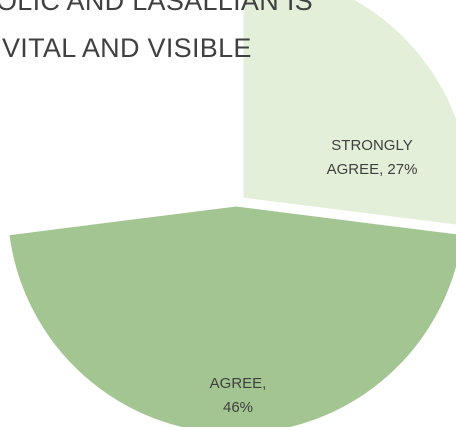 The width and height of the screenshot is (456, 427). Describe the element at coordinates (156, 8) in the screenshot. I see `chart-title-line-1: OLIC AND LASALLIAN IS` at that location.